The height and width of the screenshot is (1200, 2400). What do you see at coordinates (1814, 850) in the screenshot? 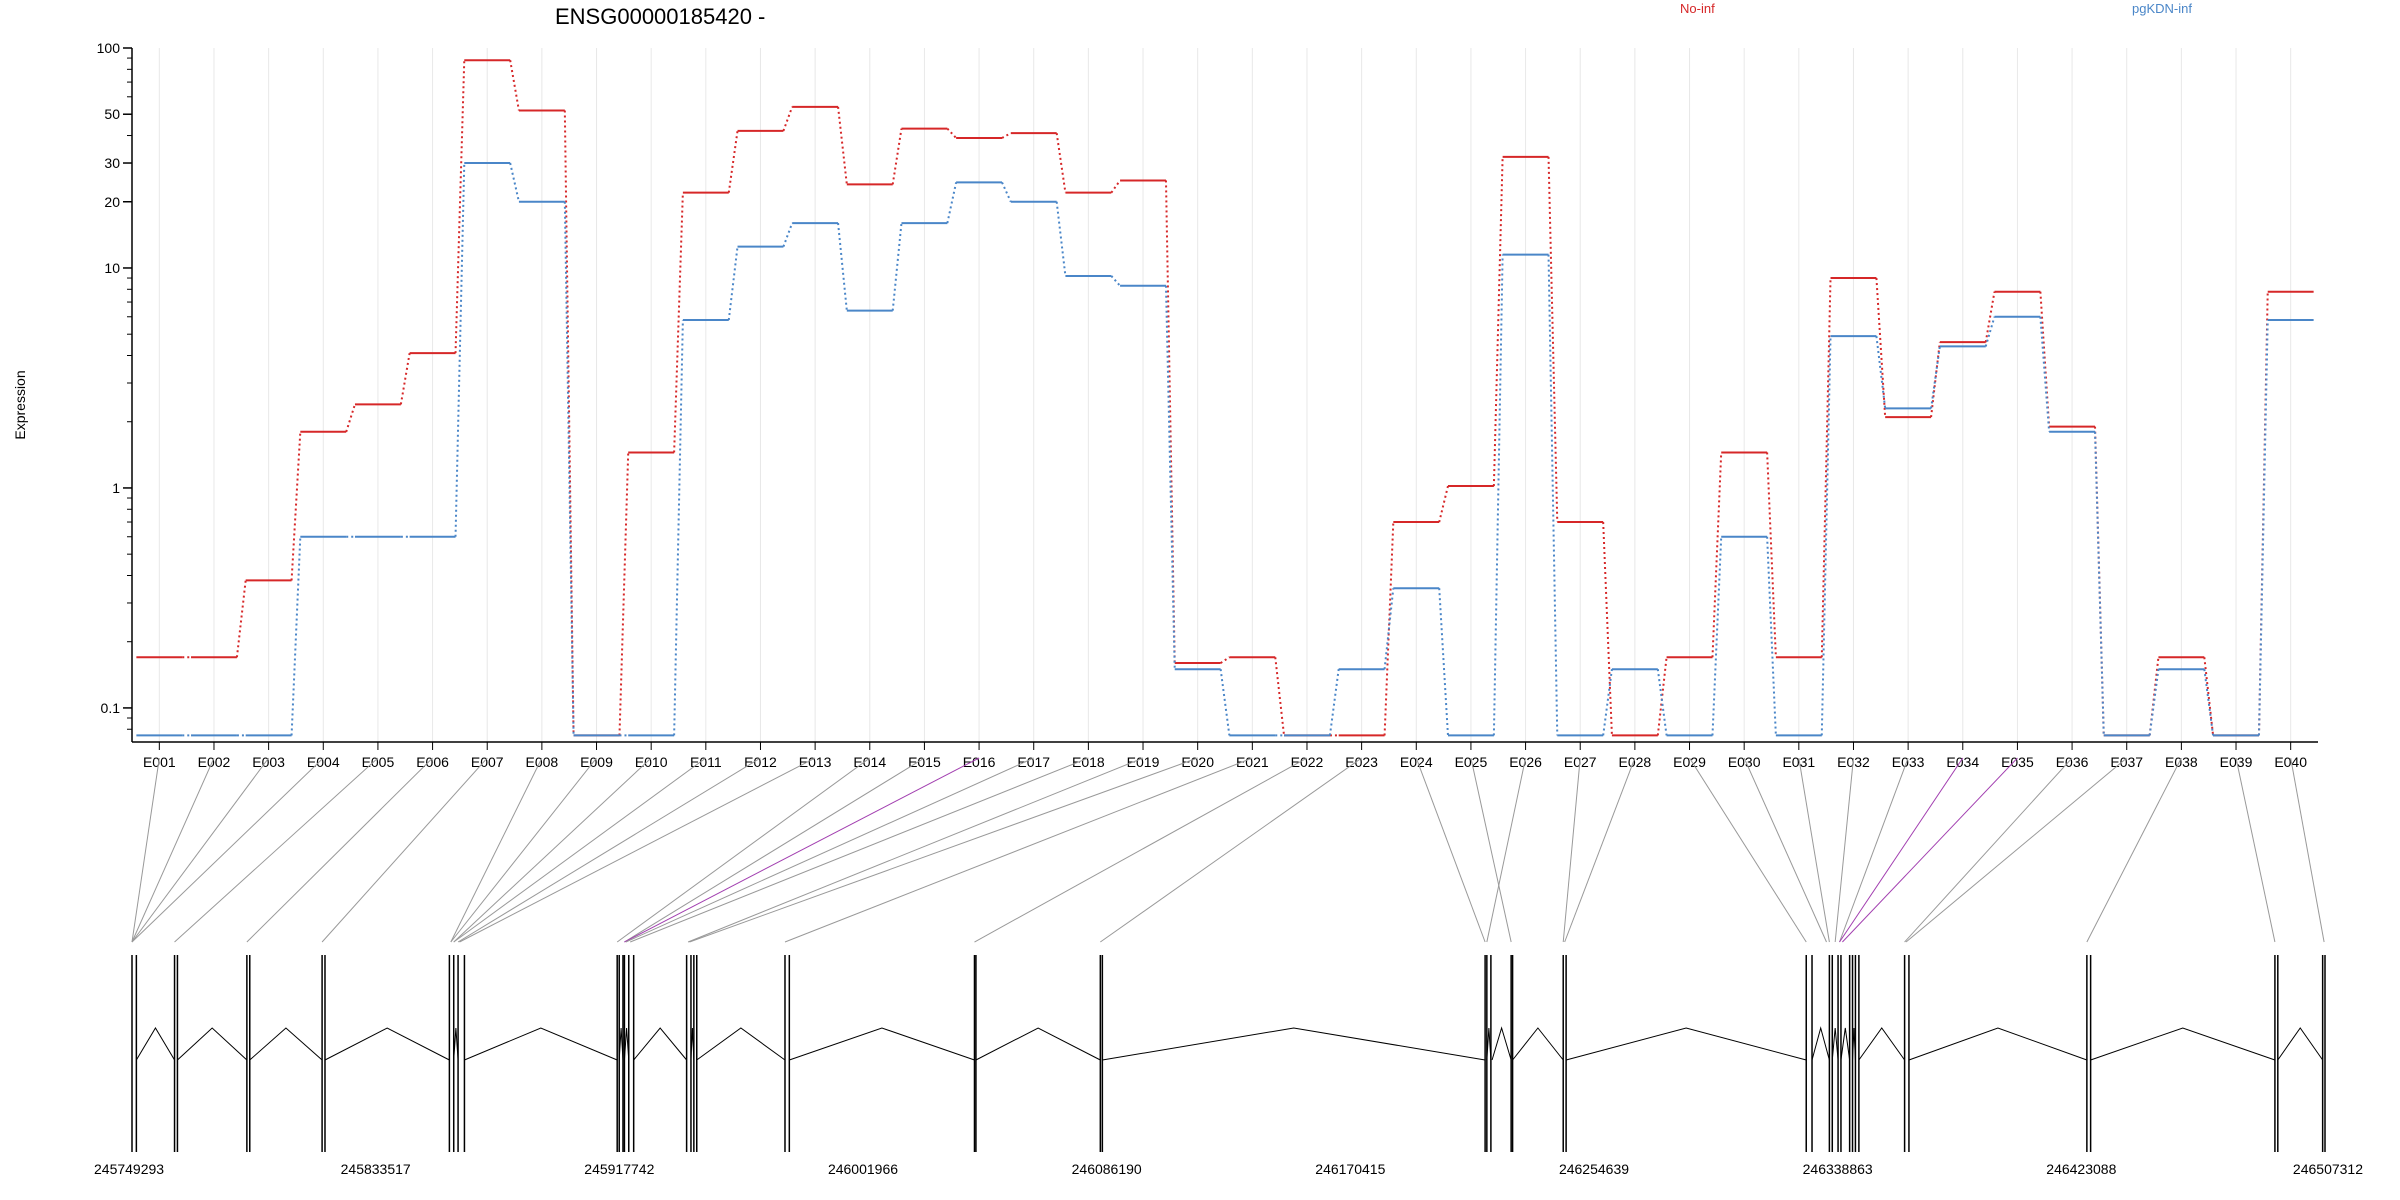
I see `exon-mapping-line-e031` at bounding box center [1814, 850].